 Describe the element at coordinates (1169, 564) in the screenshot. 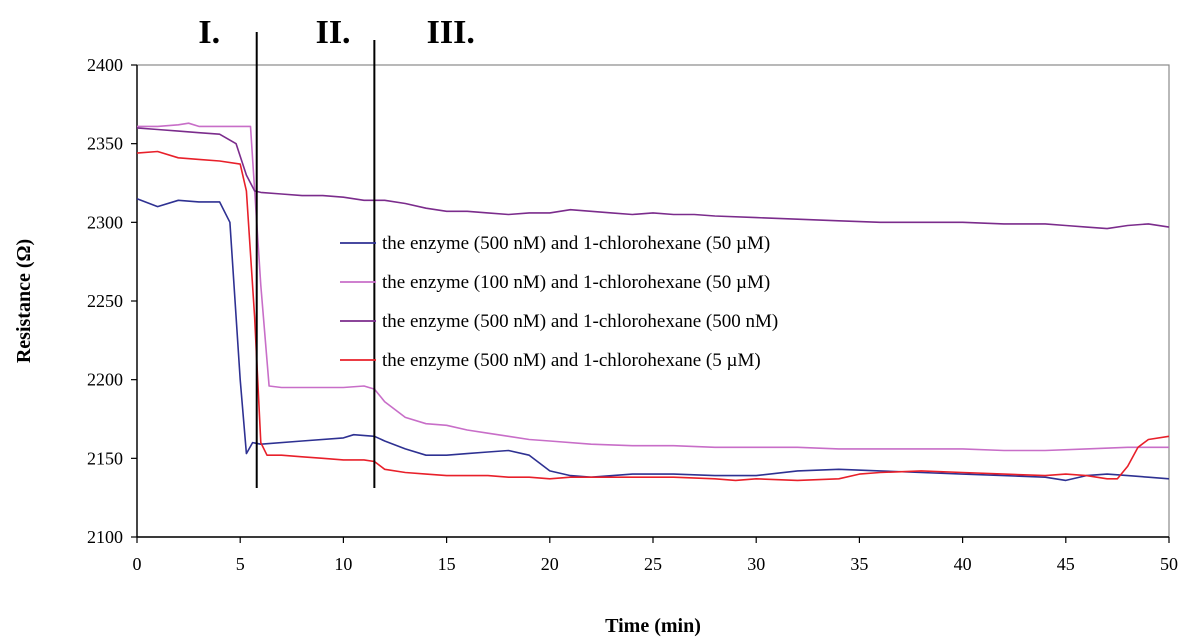

I see `x-tick-label: 50` at that location.